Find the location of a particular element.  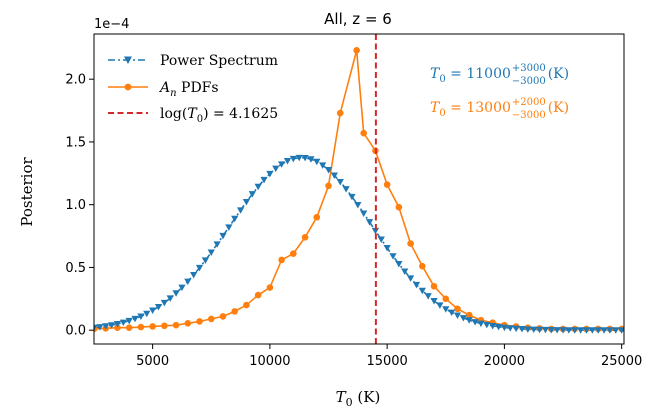

y-tick-label: 1.0 is located at coordinates (75, 205).